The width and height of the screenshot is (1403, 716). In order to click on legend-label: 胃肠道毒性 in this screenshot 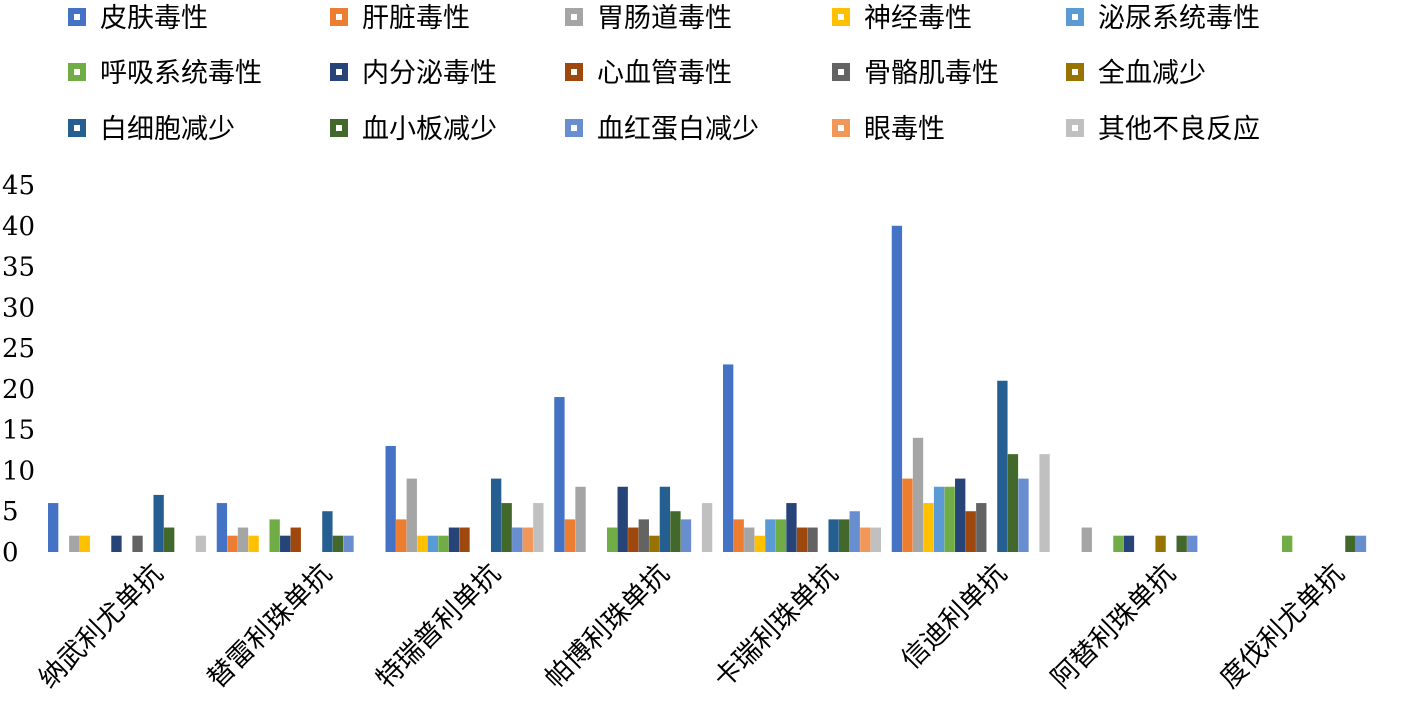, I will do `click(664, 18)`.